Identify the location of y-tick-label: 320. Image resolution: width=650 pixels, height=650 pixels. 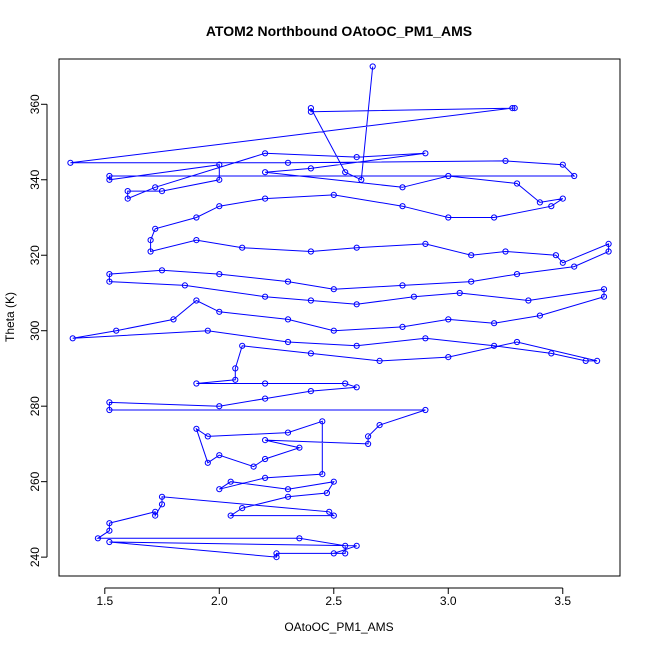
(35, 255).